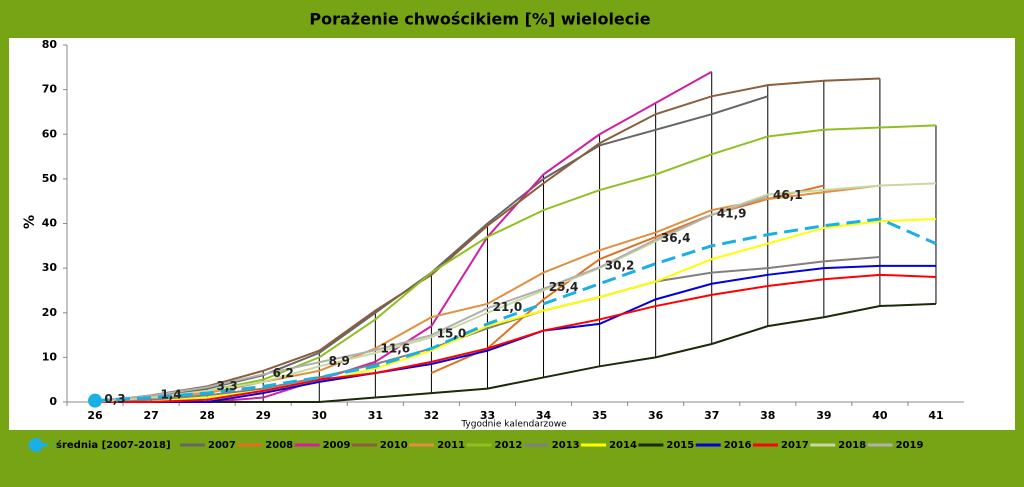 The image size is (1024, 487). Describe the element at coordinates (95, 415) in the screenshot. I see `x-tick-label: 26` at that location.